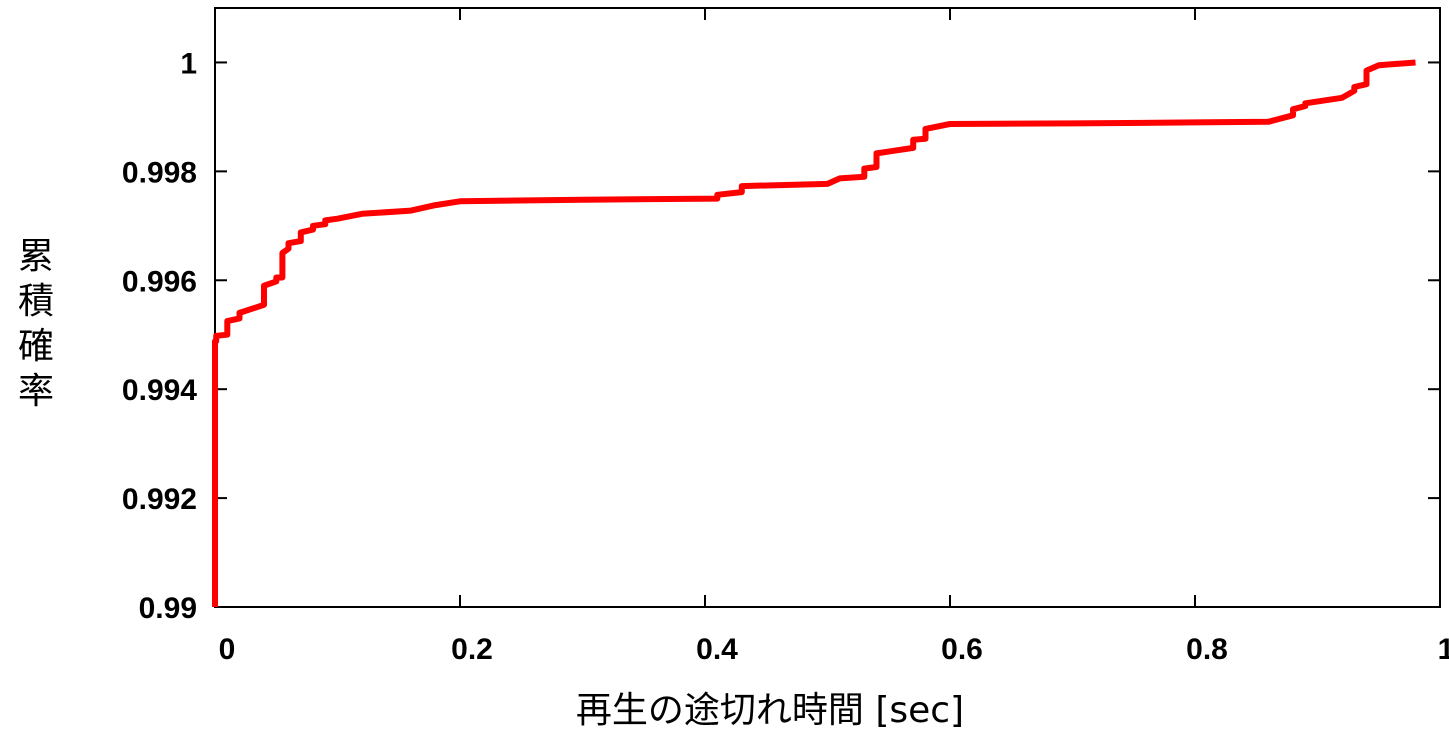 This screenshot has width=1449, height=731. What do you see at coordinates (1207, 649) in the screenshot?
I see `x-tick-label: 0.8` at bounding box center [1207, 649].